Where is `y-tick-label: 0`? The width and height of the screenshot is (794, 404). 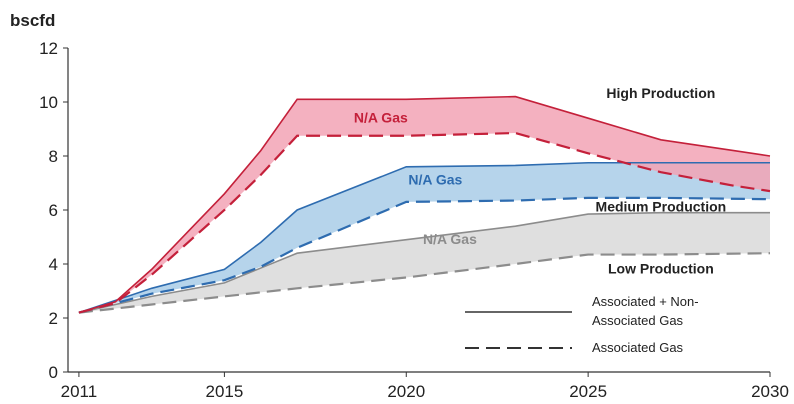
y-tick-label: 0 is located at coordinates (53, 372).